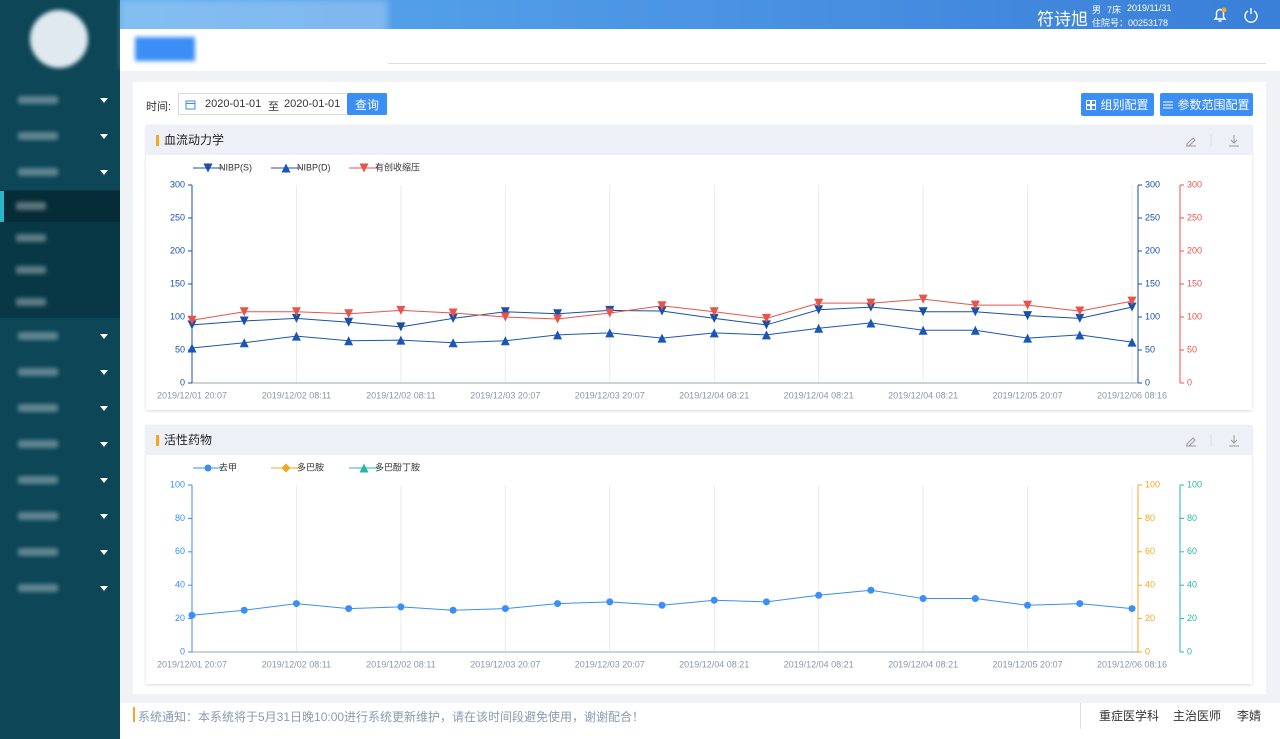  Describe the element at coordinates (60, 369) in the screenshot. I see `sidebar` at that location.